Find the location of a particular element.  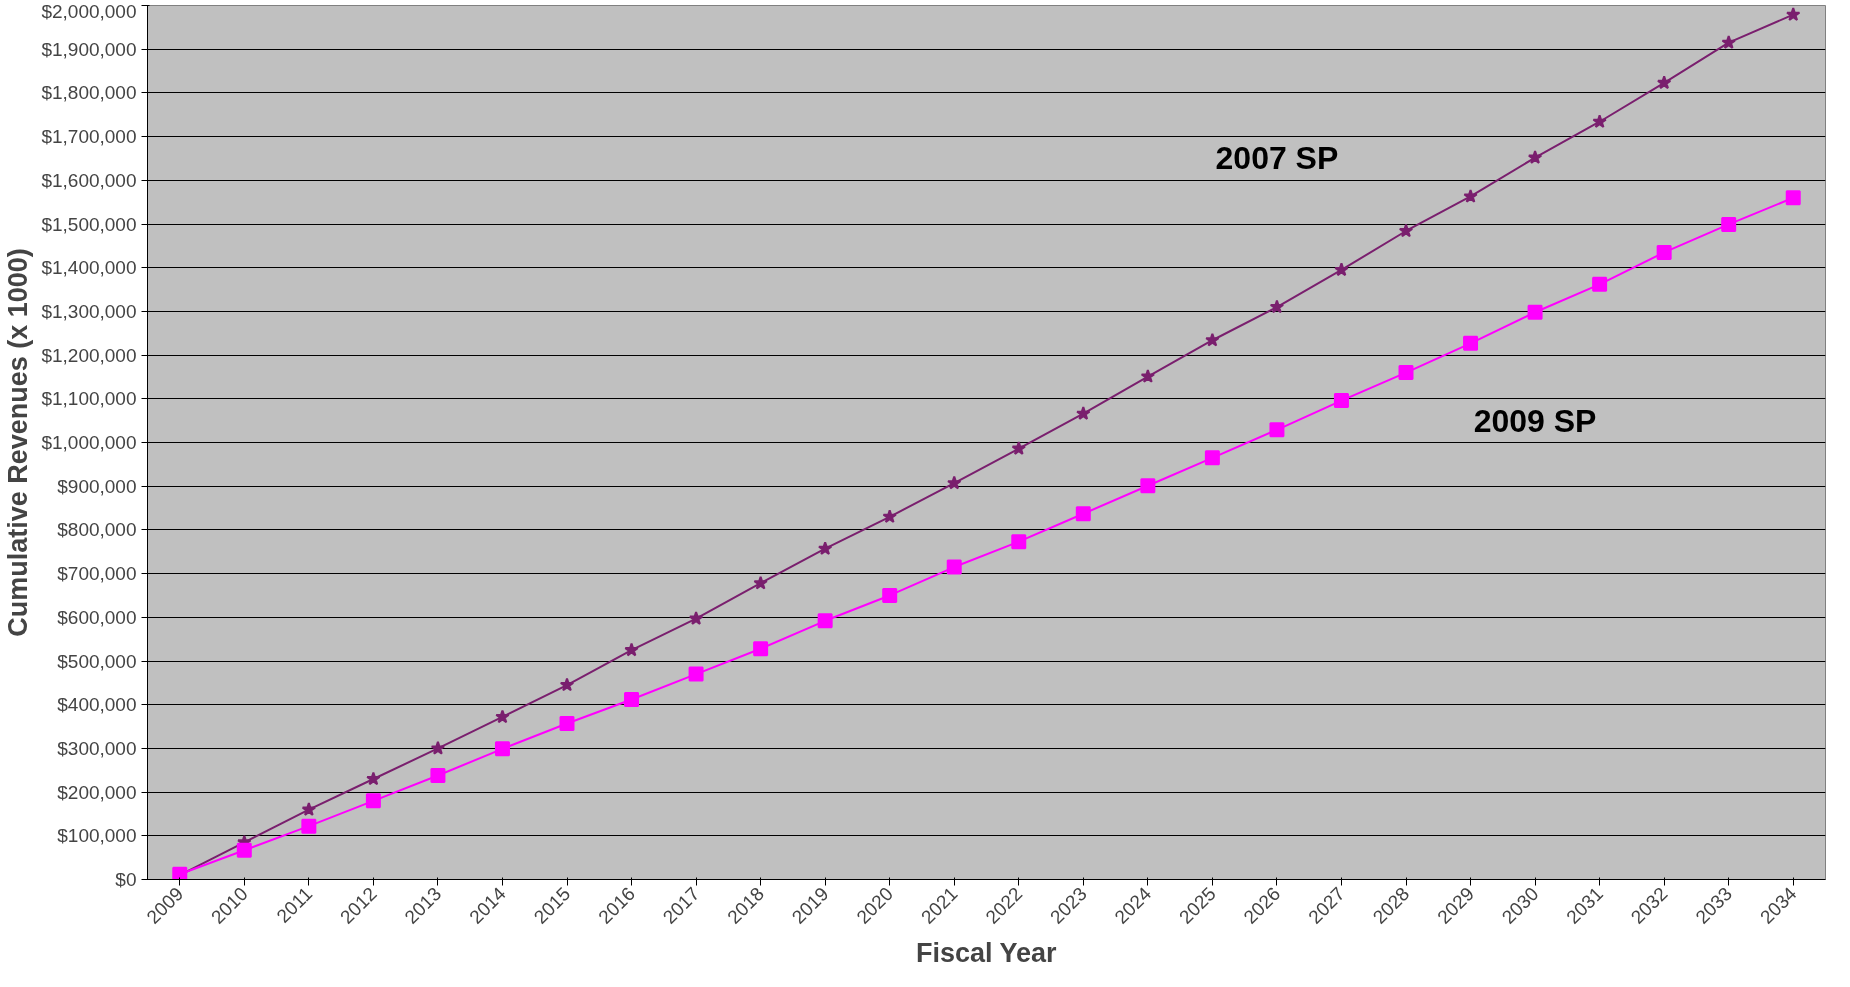

y-tick-label: $1,500,000 is located at coordinates (89, 224).